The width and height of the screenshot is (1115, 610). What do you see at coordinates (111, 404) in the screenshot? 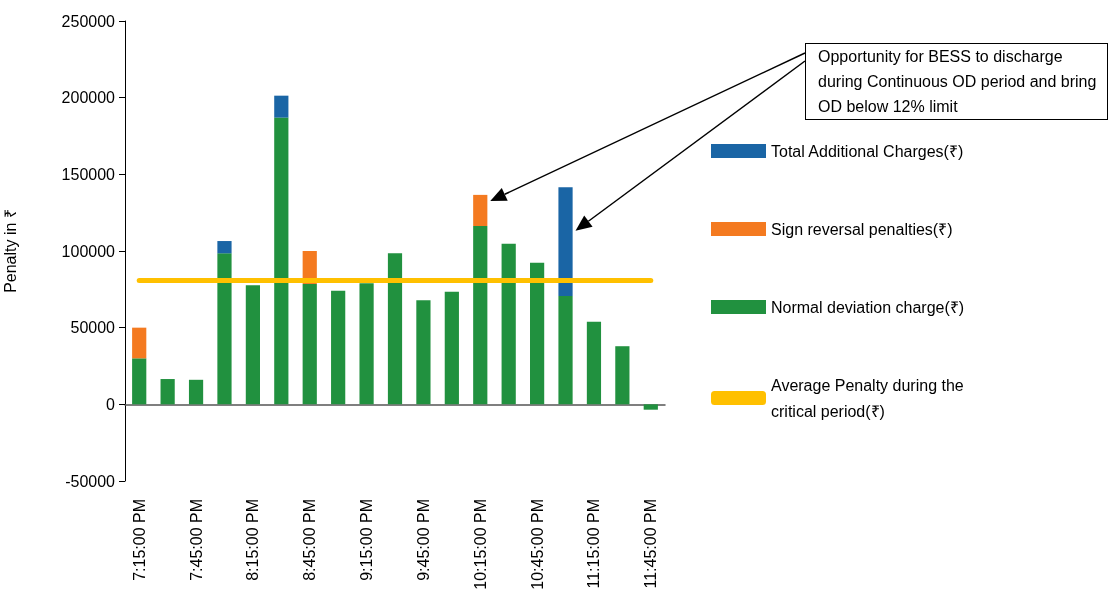
I see `y-tick-label: 0` at bounding box center [111, 404].